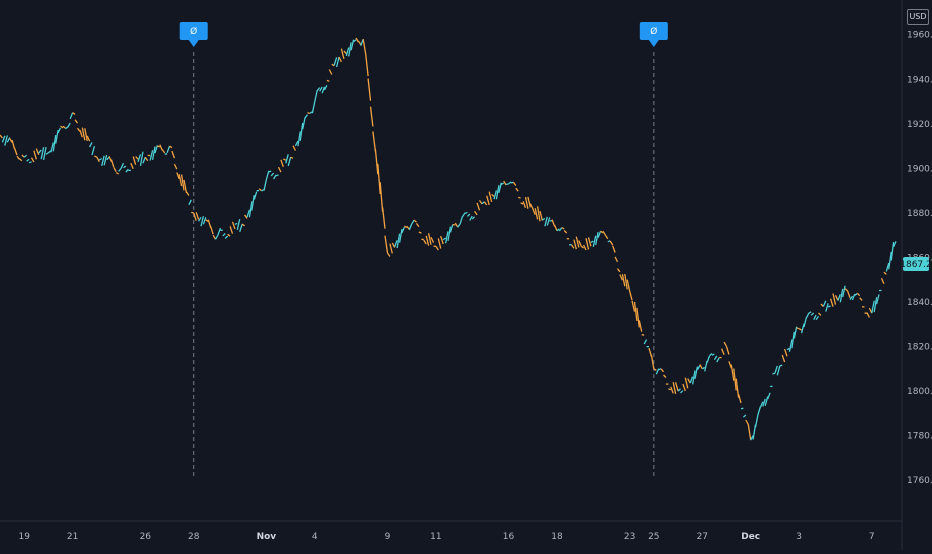 This screenshot has width=932, height=554. What do you see at coordinates (918, 17) in the screenshot?
I see `currency-badge: USD` at bounding box center [918, 17].